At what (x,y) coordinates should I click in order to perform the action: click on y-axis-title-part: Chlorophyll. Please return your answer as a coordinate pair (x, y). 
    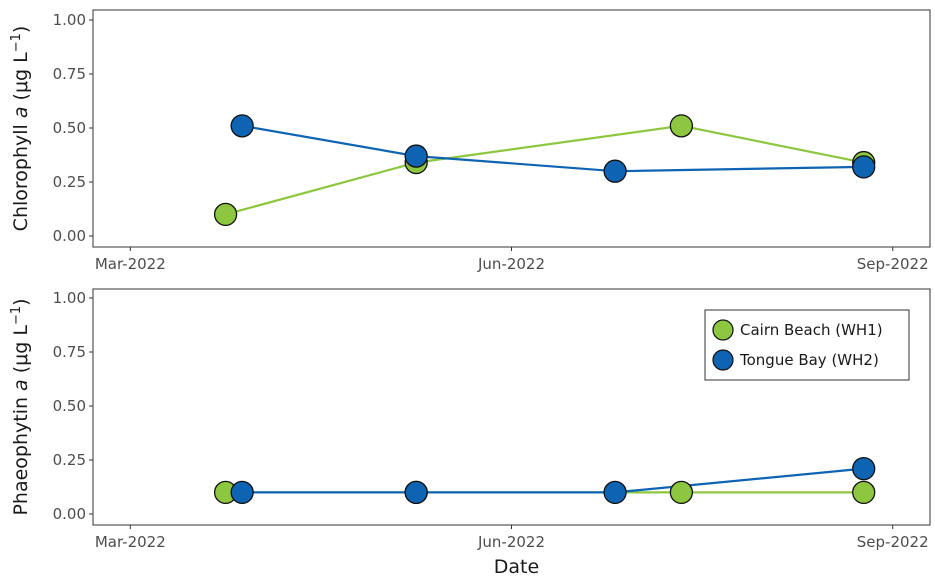
    Looking at the image, I should click on (21, 174).